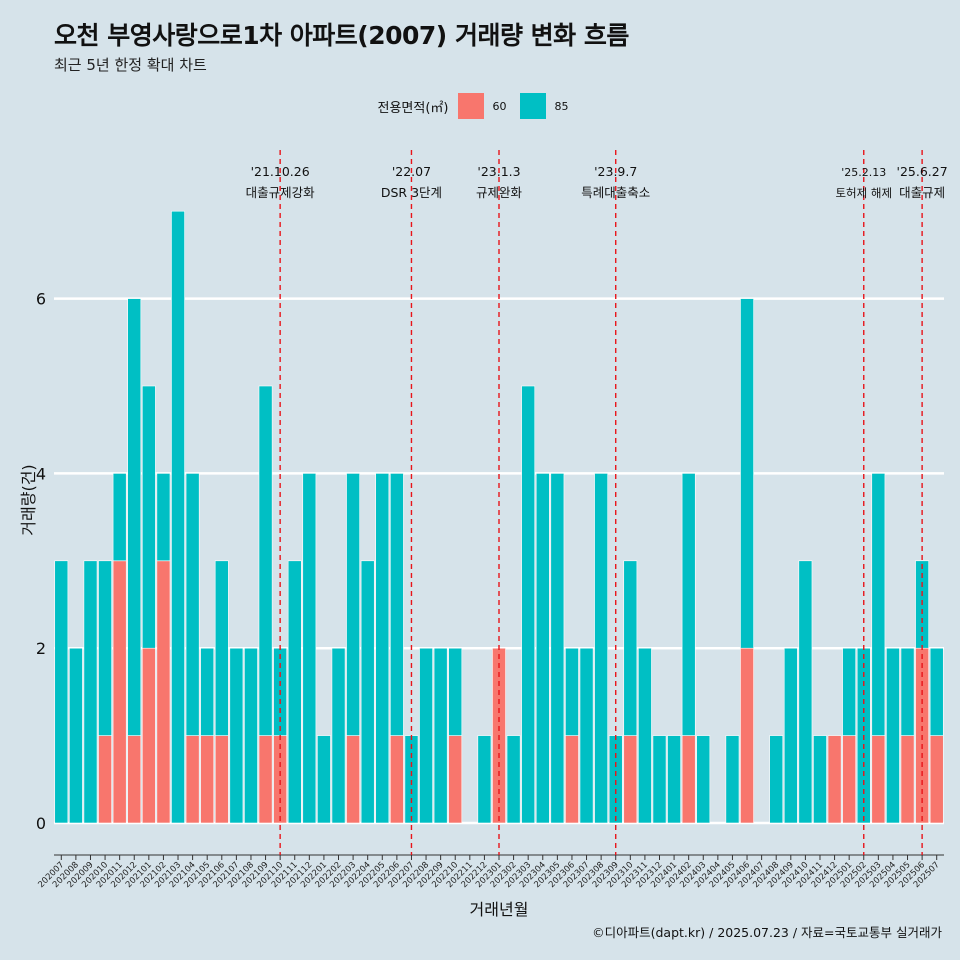  I want to click on y-tick-label: 0, so click(41, 823).